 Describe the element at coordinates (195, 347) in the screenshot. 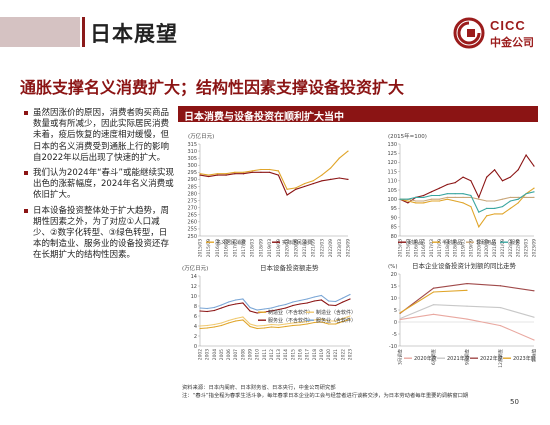

I see `y-tick-label: 0` at that location.